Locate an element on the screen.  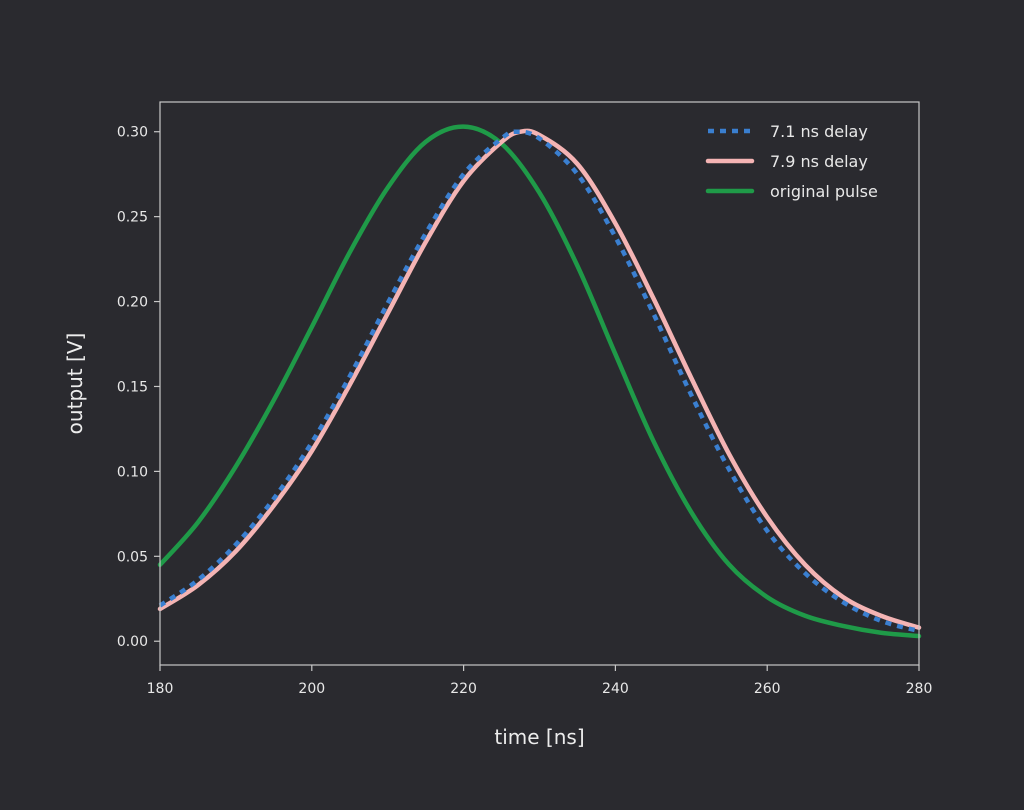
y-tick-label: 0.00 is located at coordinates (132, 642).